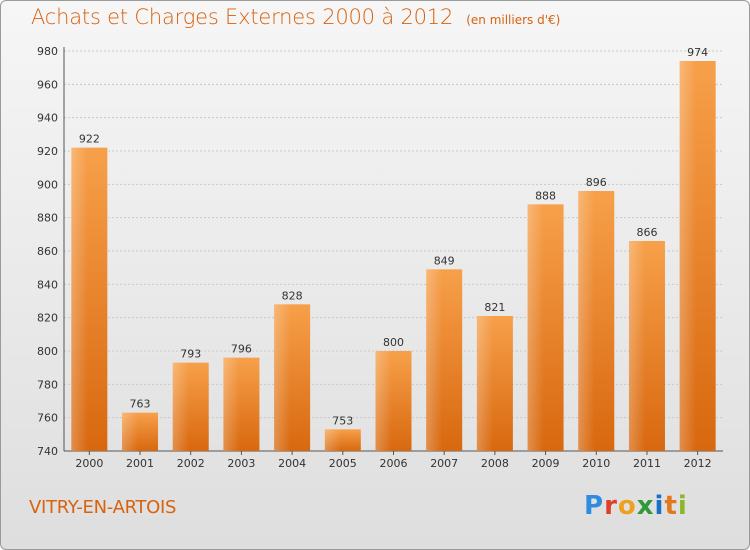 Image resolution: width=750 pixels, height=550 pixels. Describe the element at coordinates (343, 463) in the screenshot. I see `x-tick-label: 2005` at that location.